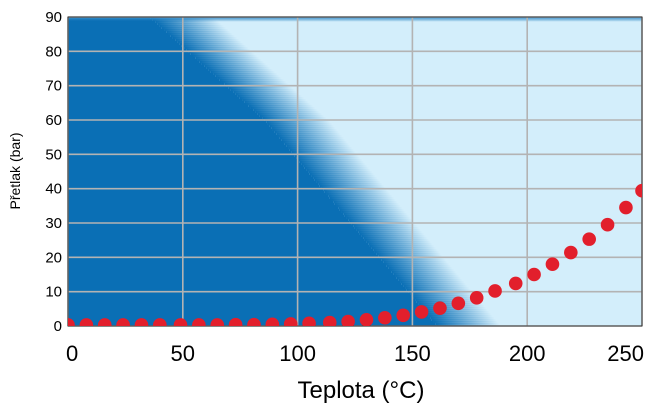 The width and height of the screenshot is (670, 405). What do you see at coordinates (53, 120) in the screenshot?
I see `y-tick-label: 60` at bounding box center [53, 120].